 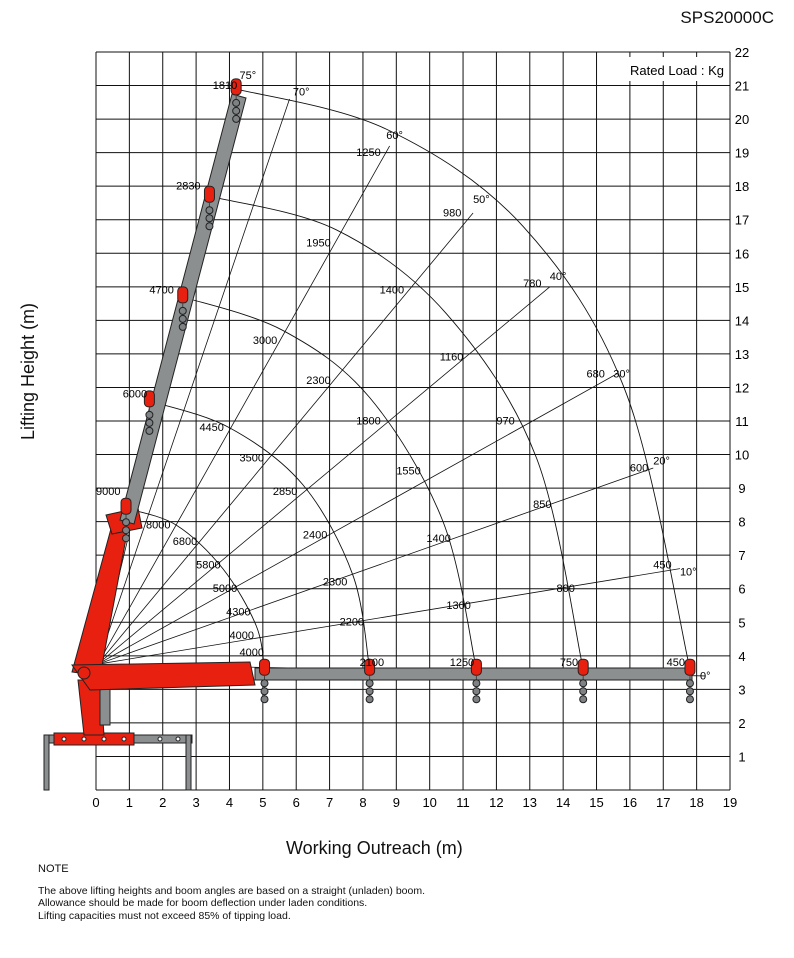 What do you see at coordinates (741, 522) in the screenshot?
I see `y-tick-label: 8` at bounding box center [741, 522].